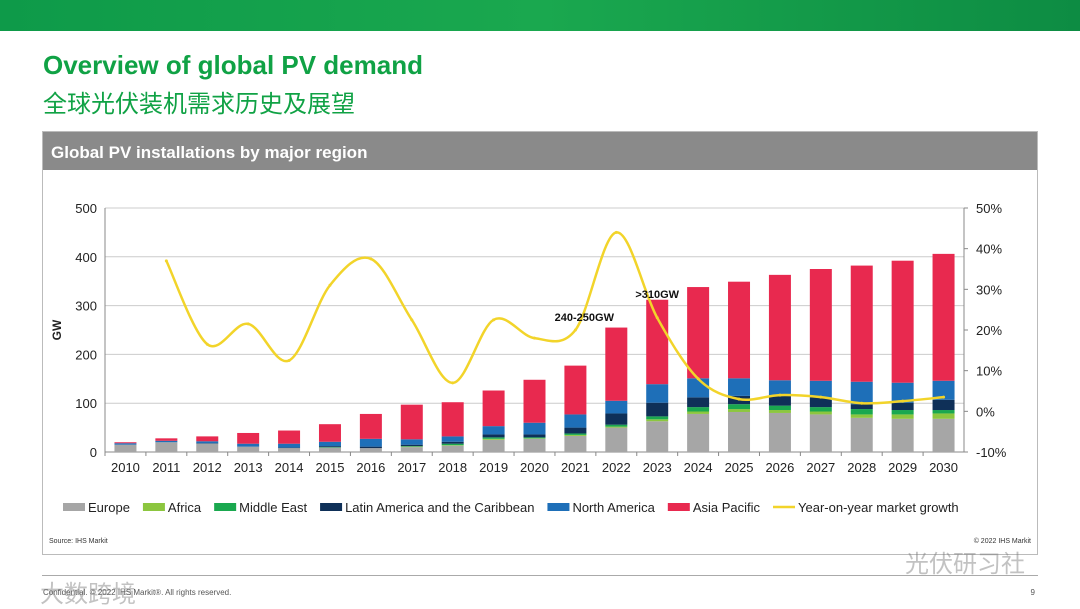  I want to click on x-tick-label: 2018, so click(452, 467).